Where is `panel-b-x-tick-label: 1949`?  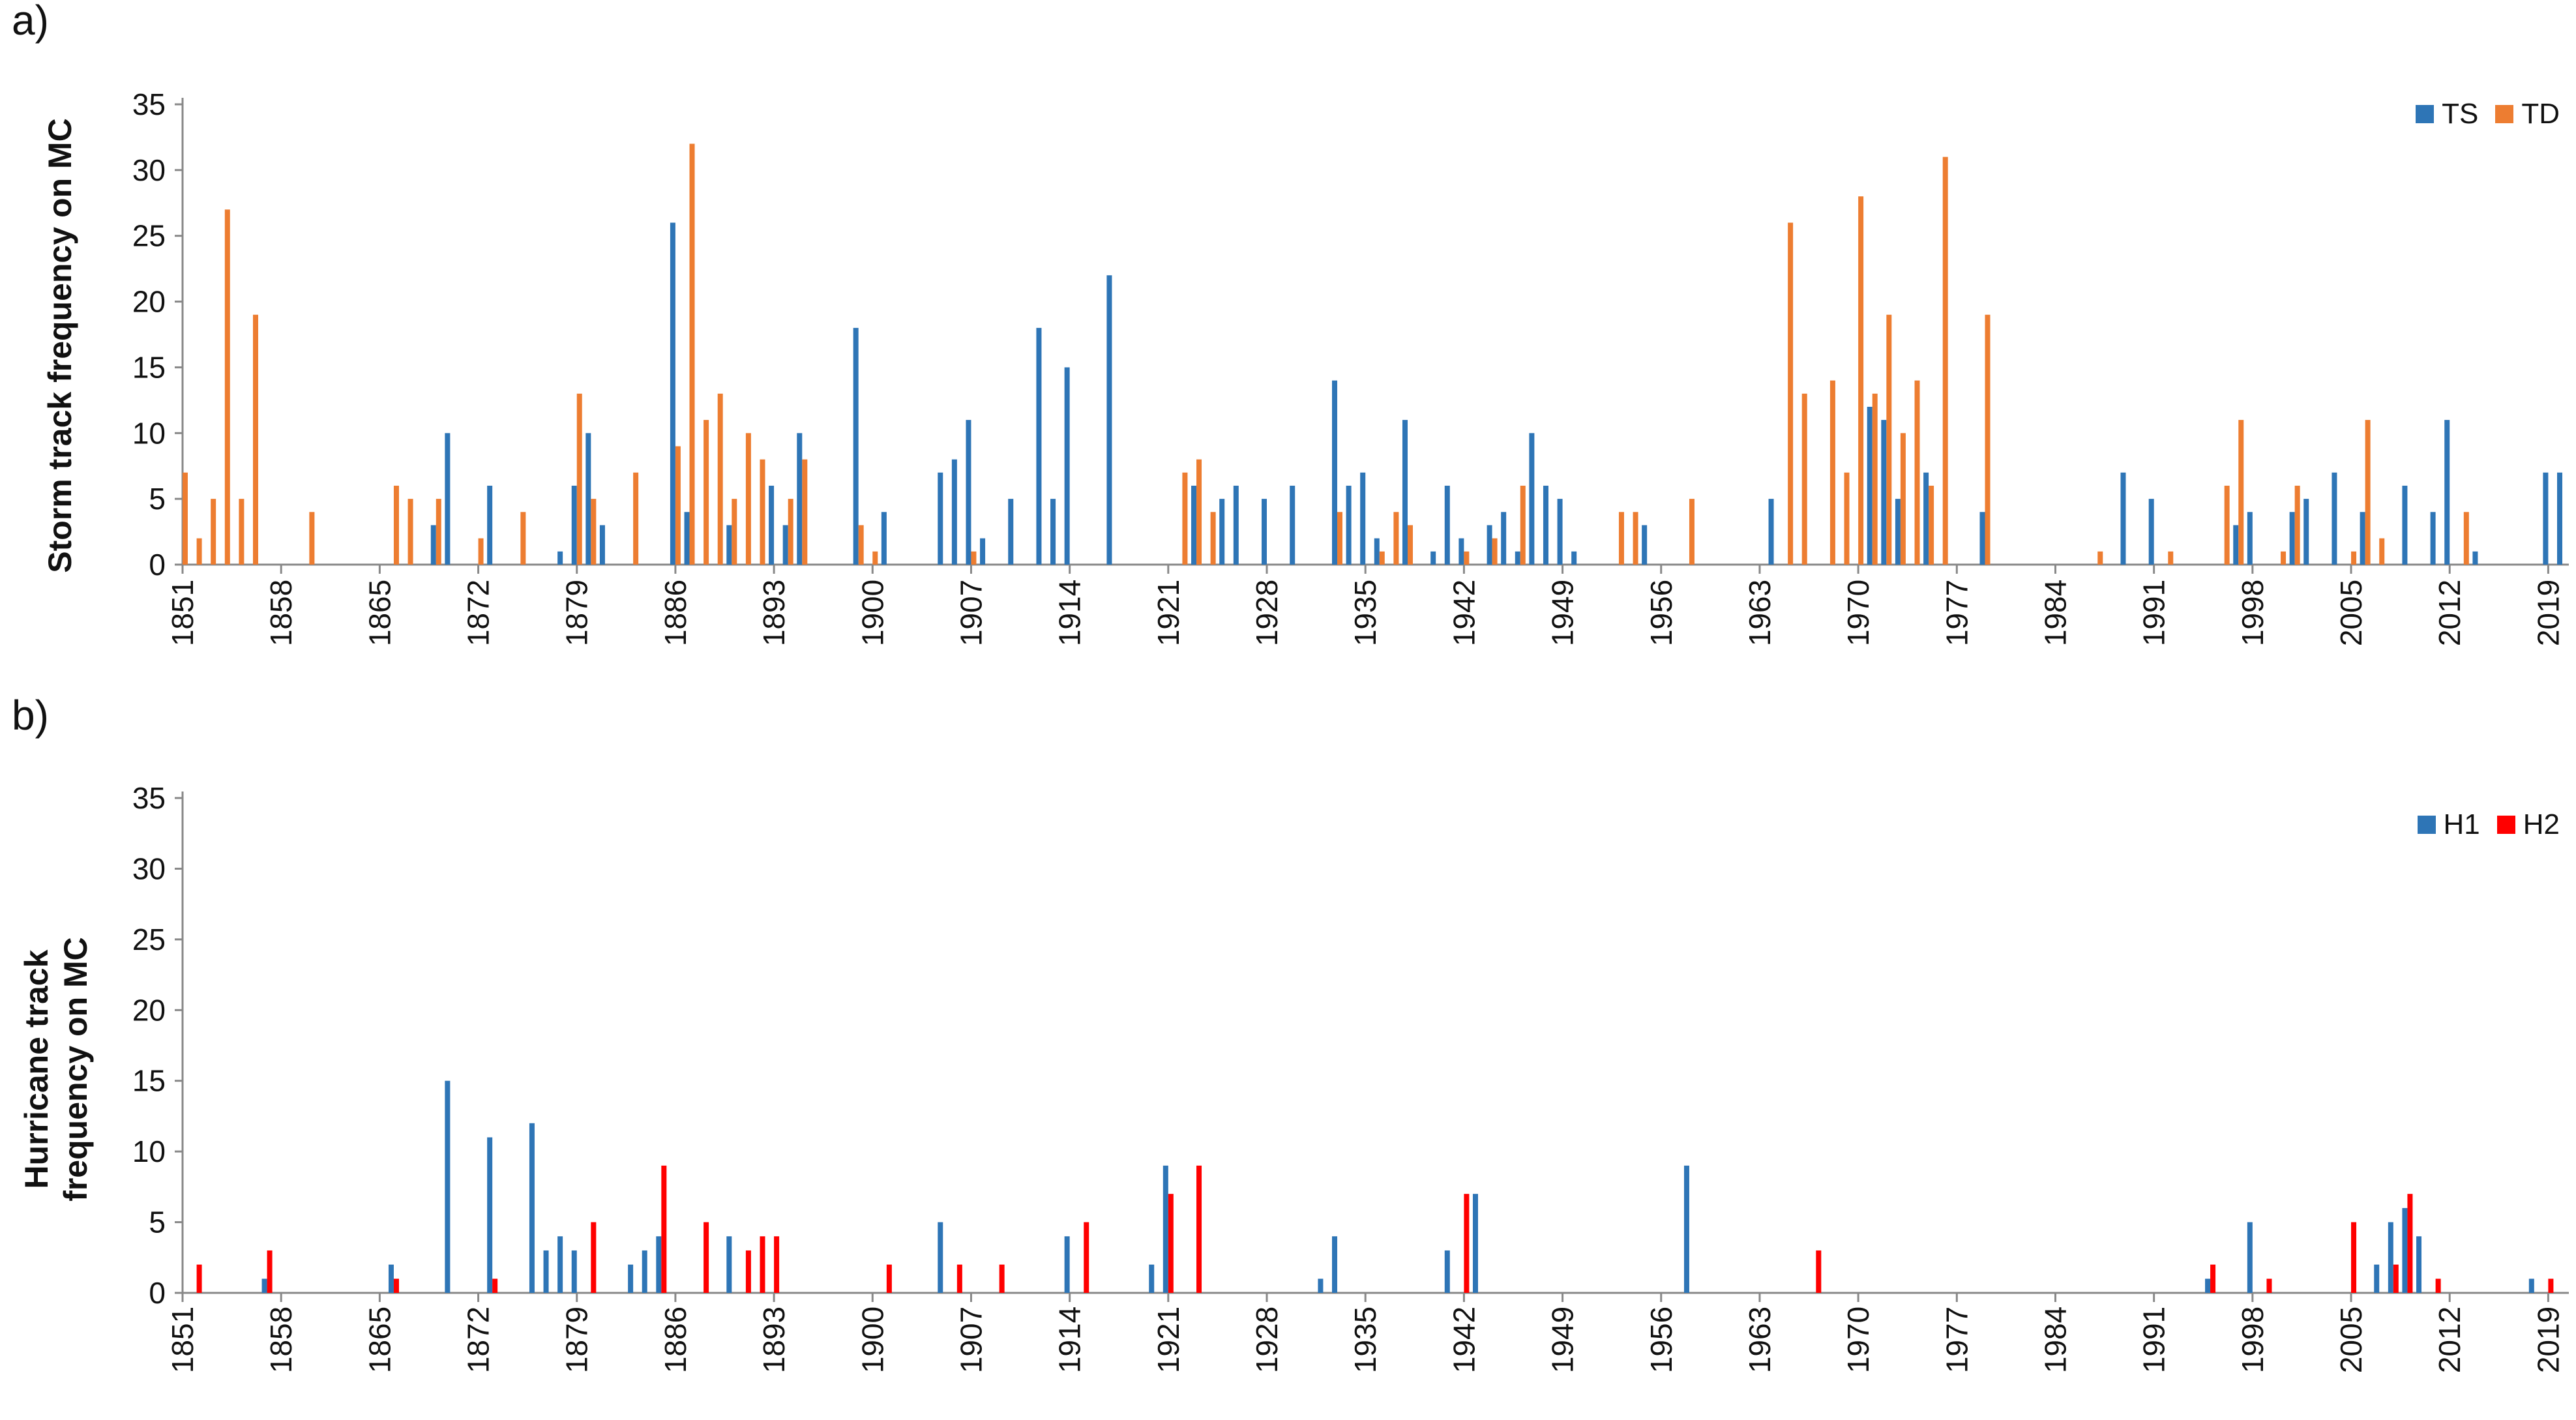 panel-b-x-tick-label: 1949 is located at coordinates (1563, 1340).